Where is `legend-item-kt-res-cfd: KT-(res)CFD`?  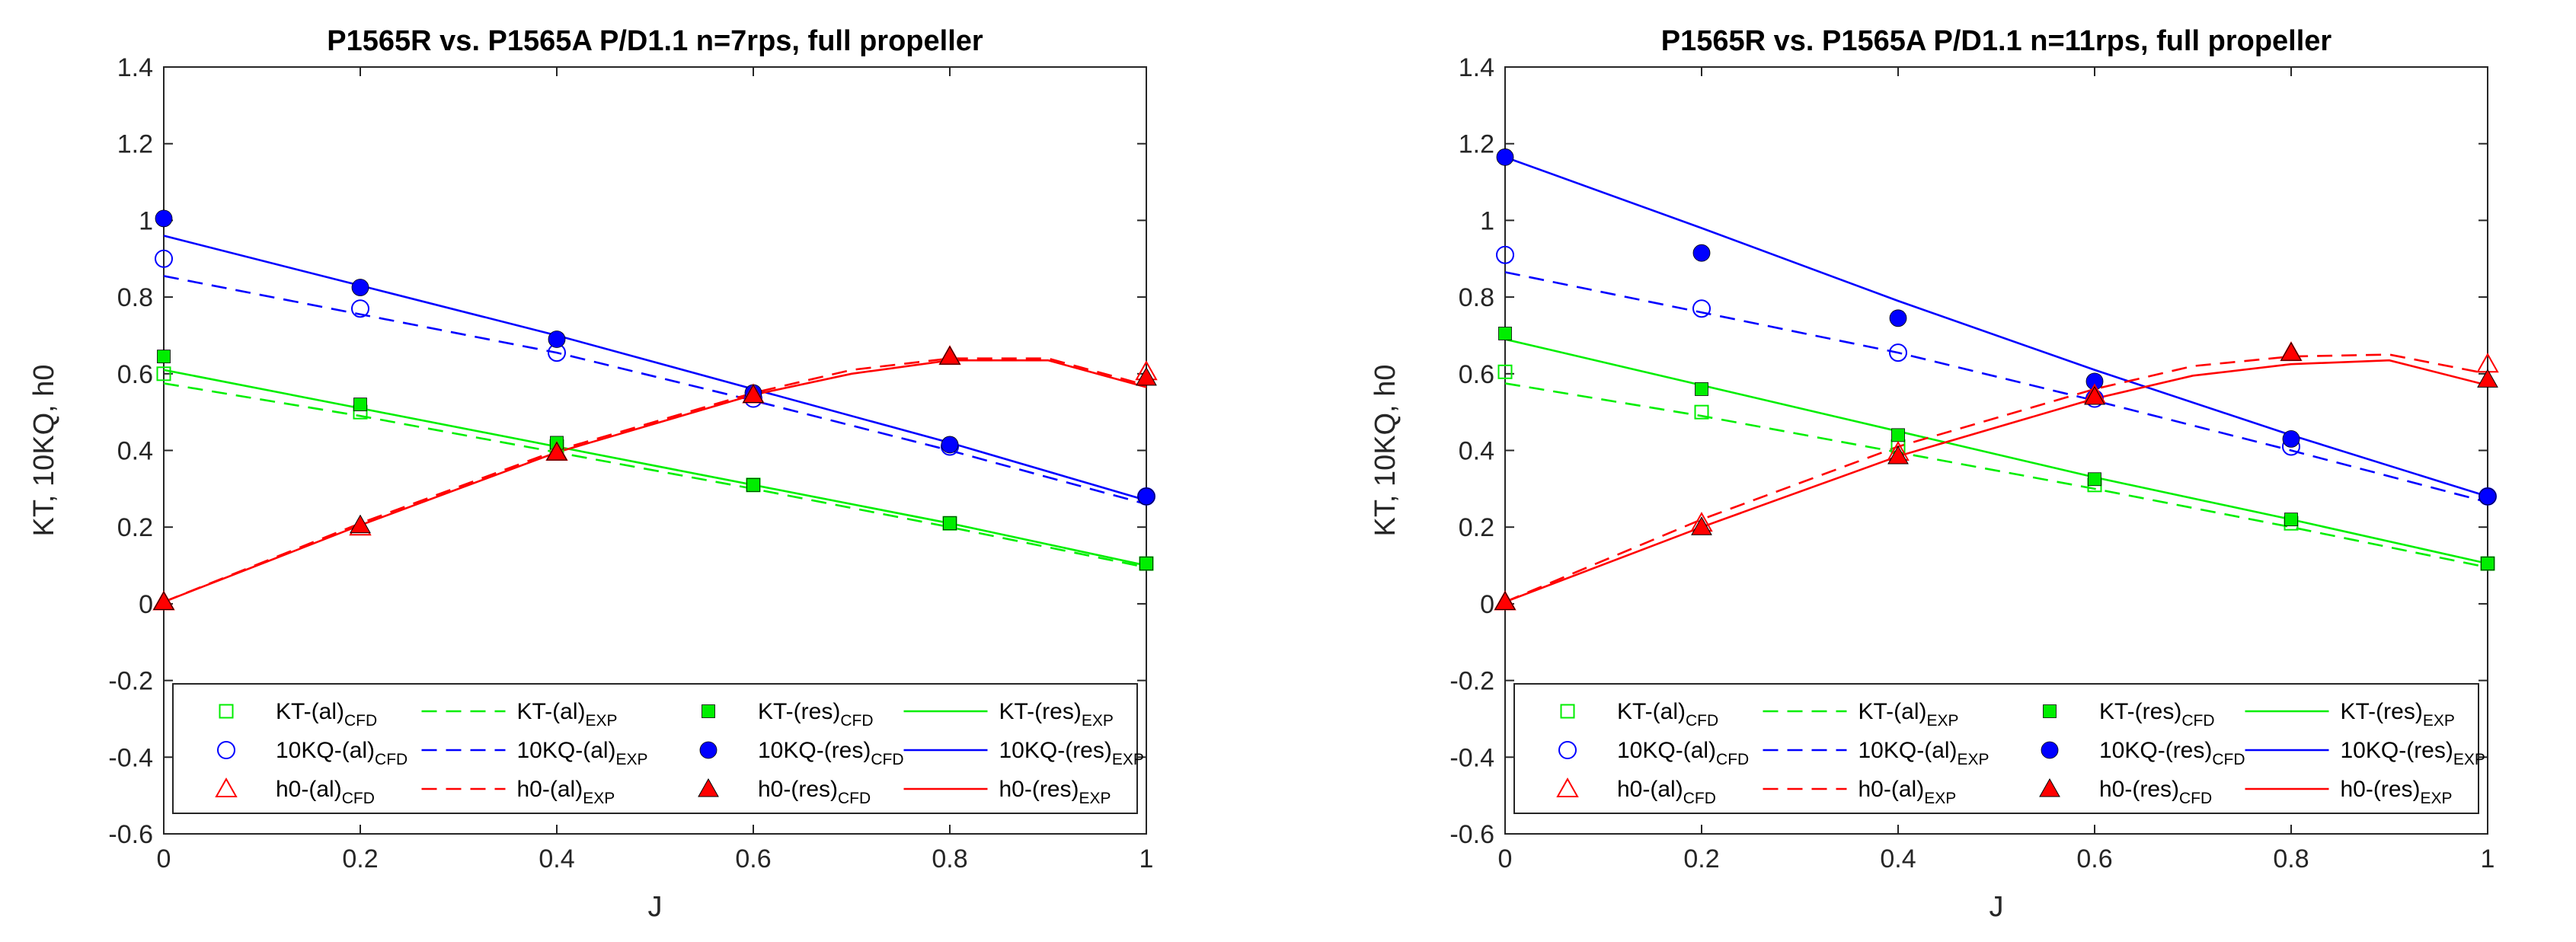 legend-item-kt-res-cfd: KT-(res)CFD is located at coordinates (2129, 714).